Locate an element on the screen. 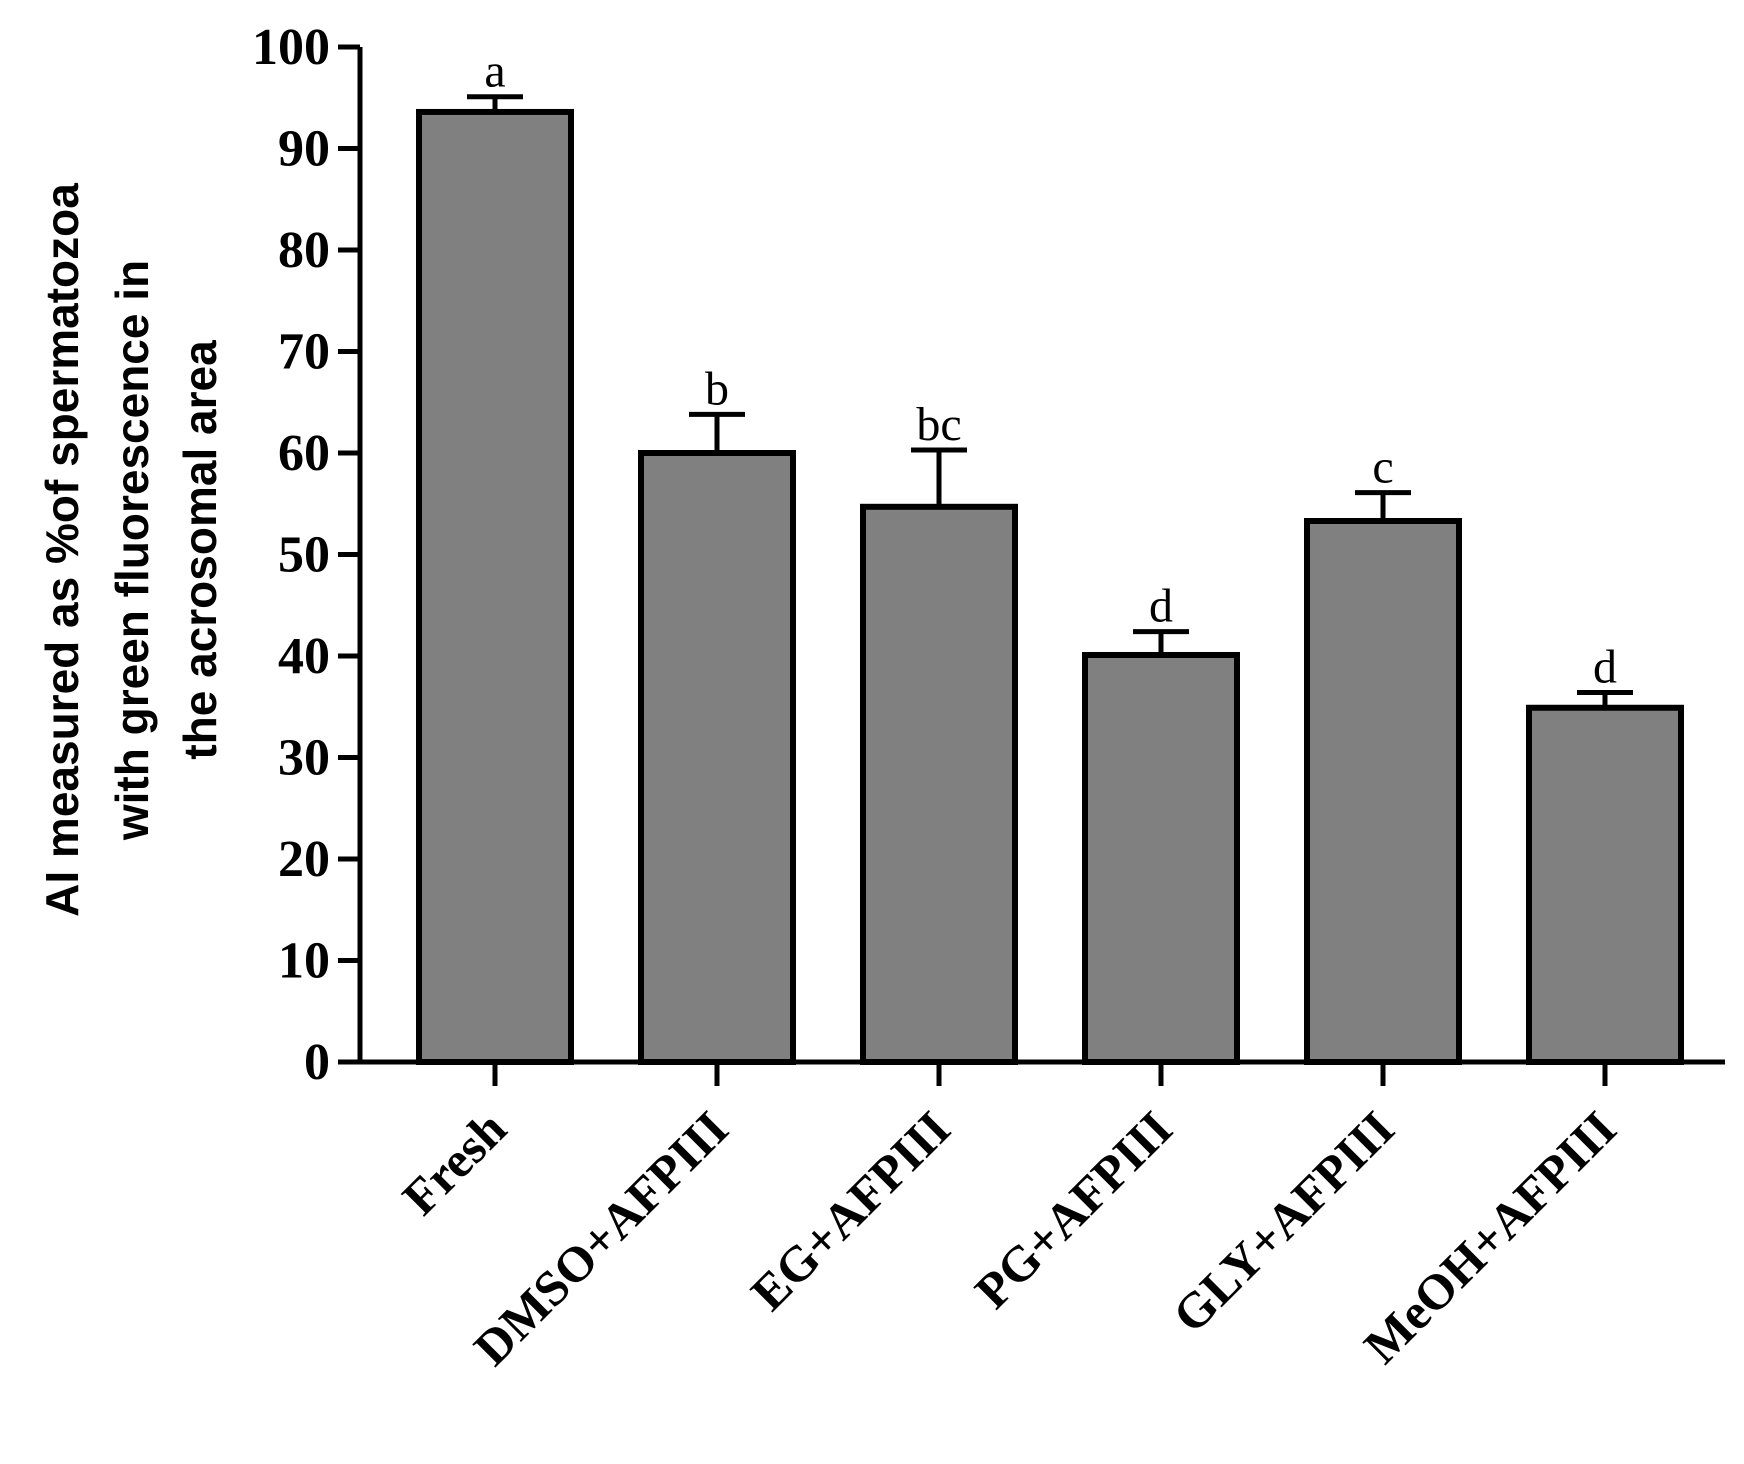 The image size is (1744, 1464). y-tick-label: 80 is located at coordinates (304, 250).